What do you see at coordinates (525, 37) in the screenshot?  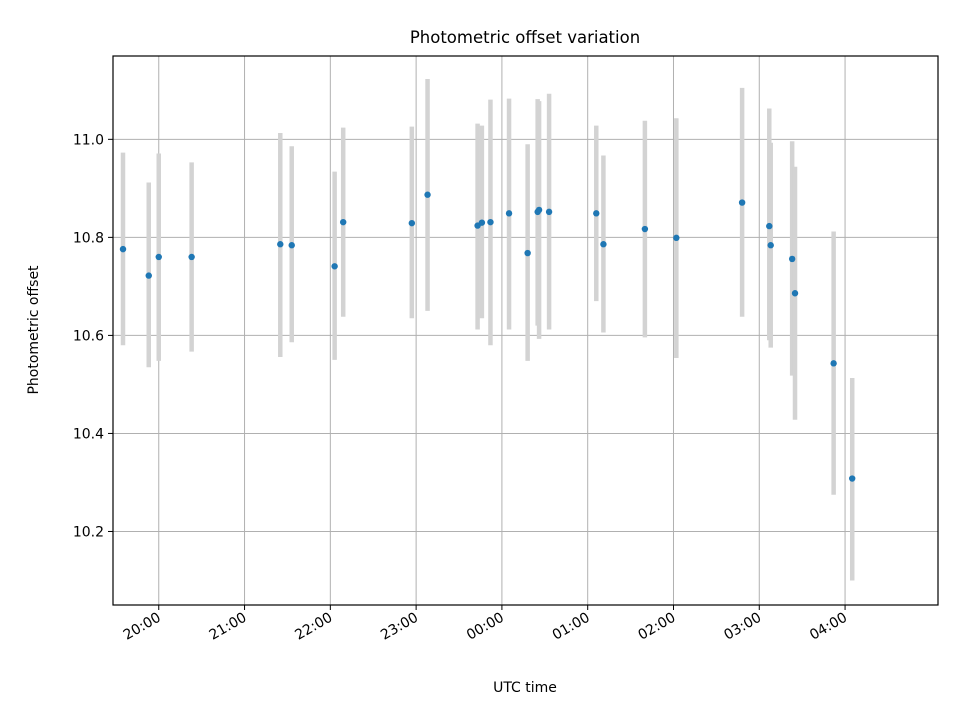 I see `chart-title: Photometric offset variation` at bounding box center [525, 37].